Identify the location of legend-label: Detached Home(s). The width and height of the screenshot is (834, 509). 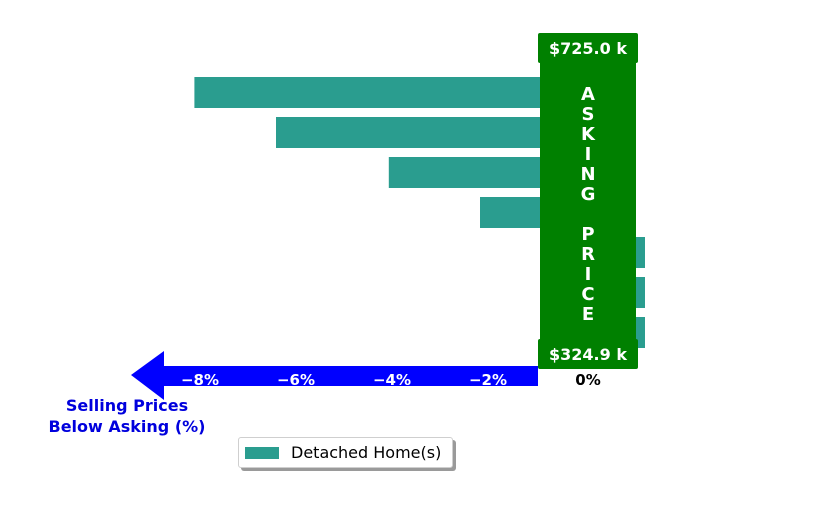
(366, 452).